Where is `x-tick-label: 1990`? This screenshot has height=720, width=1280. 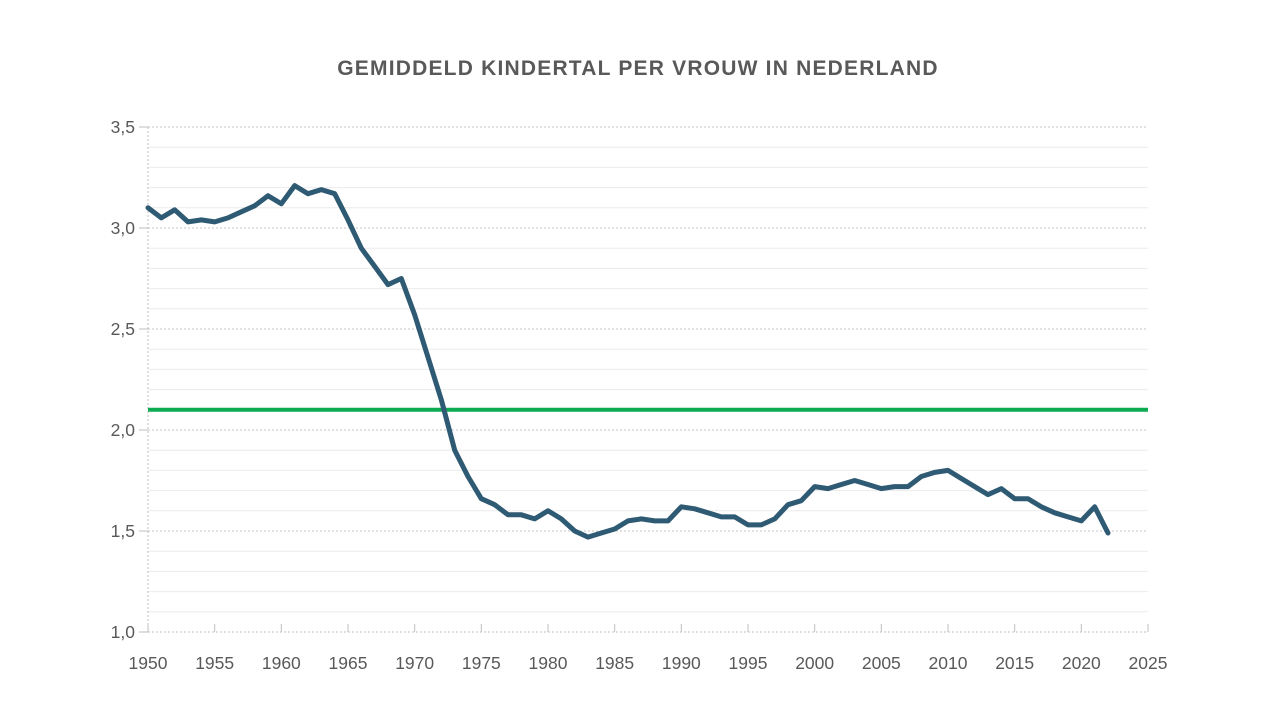
x-tick-label: 1990 is located at coordinates (681, 663).